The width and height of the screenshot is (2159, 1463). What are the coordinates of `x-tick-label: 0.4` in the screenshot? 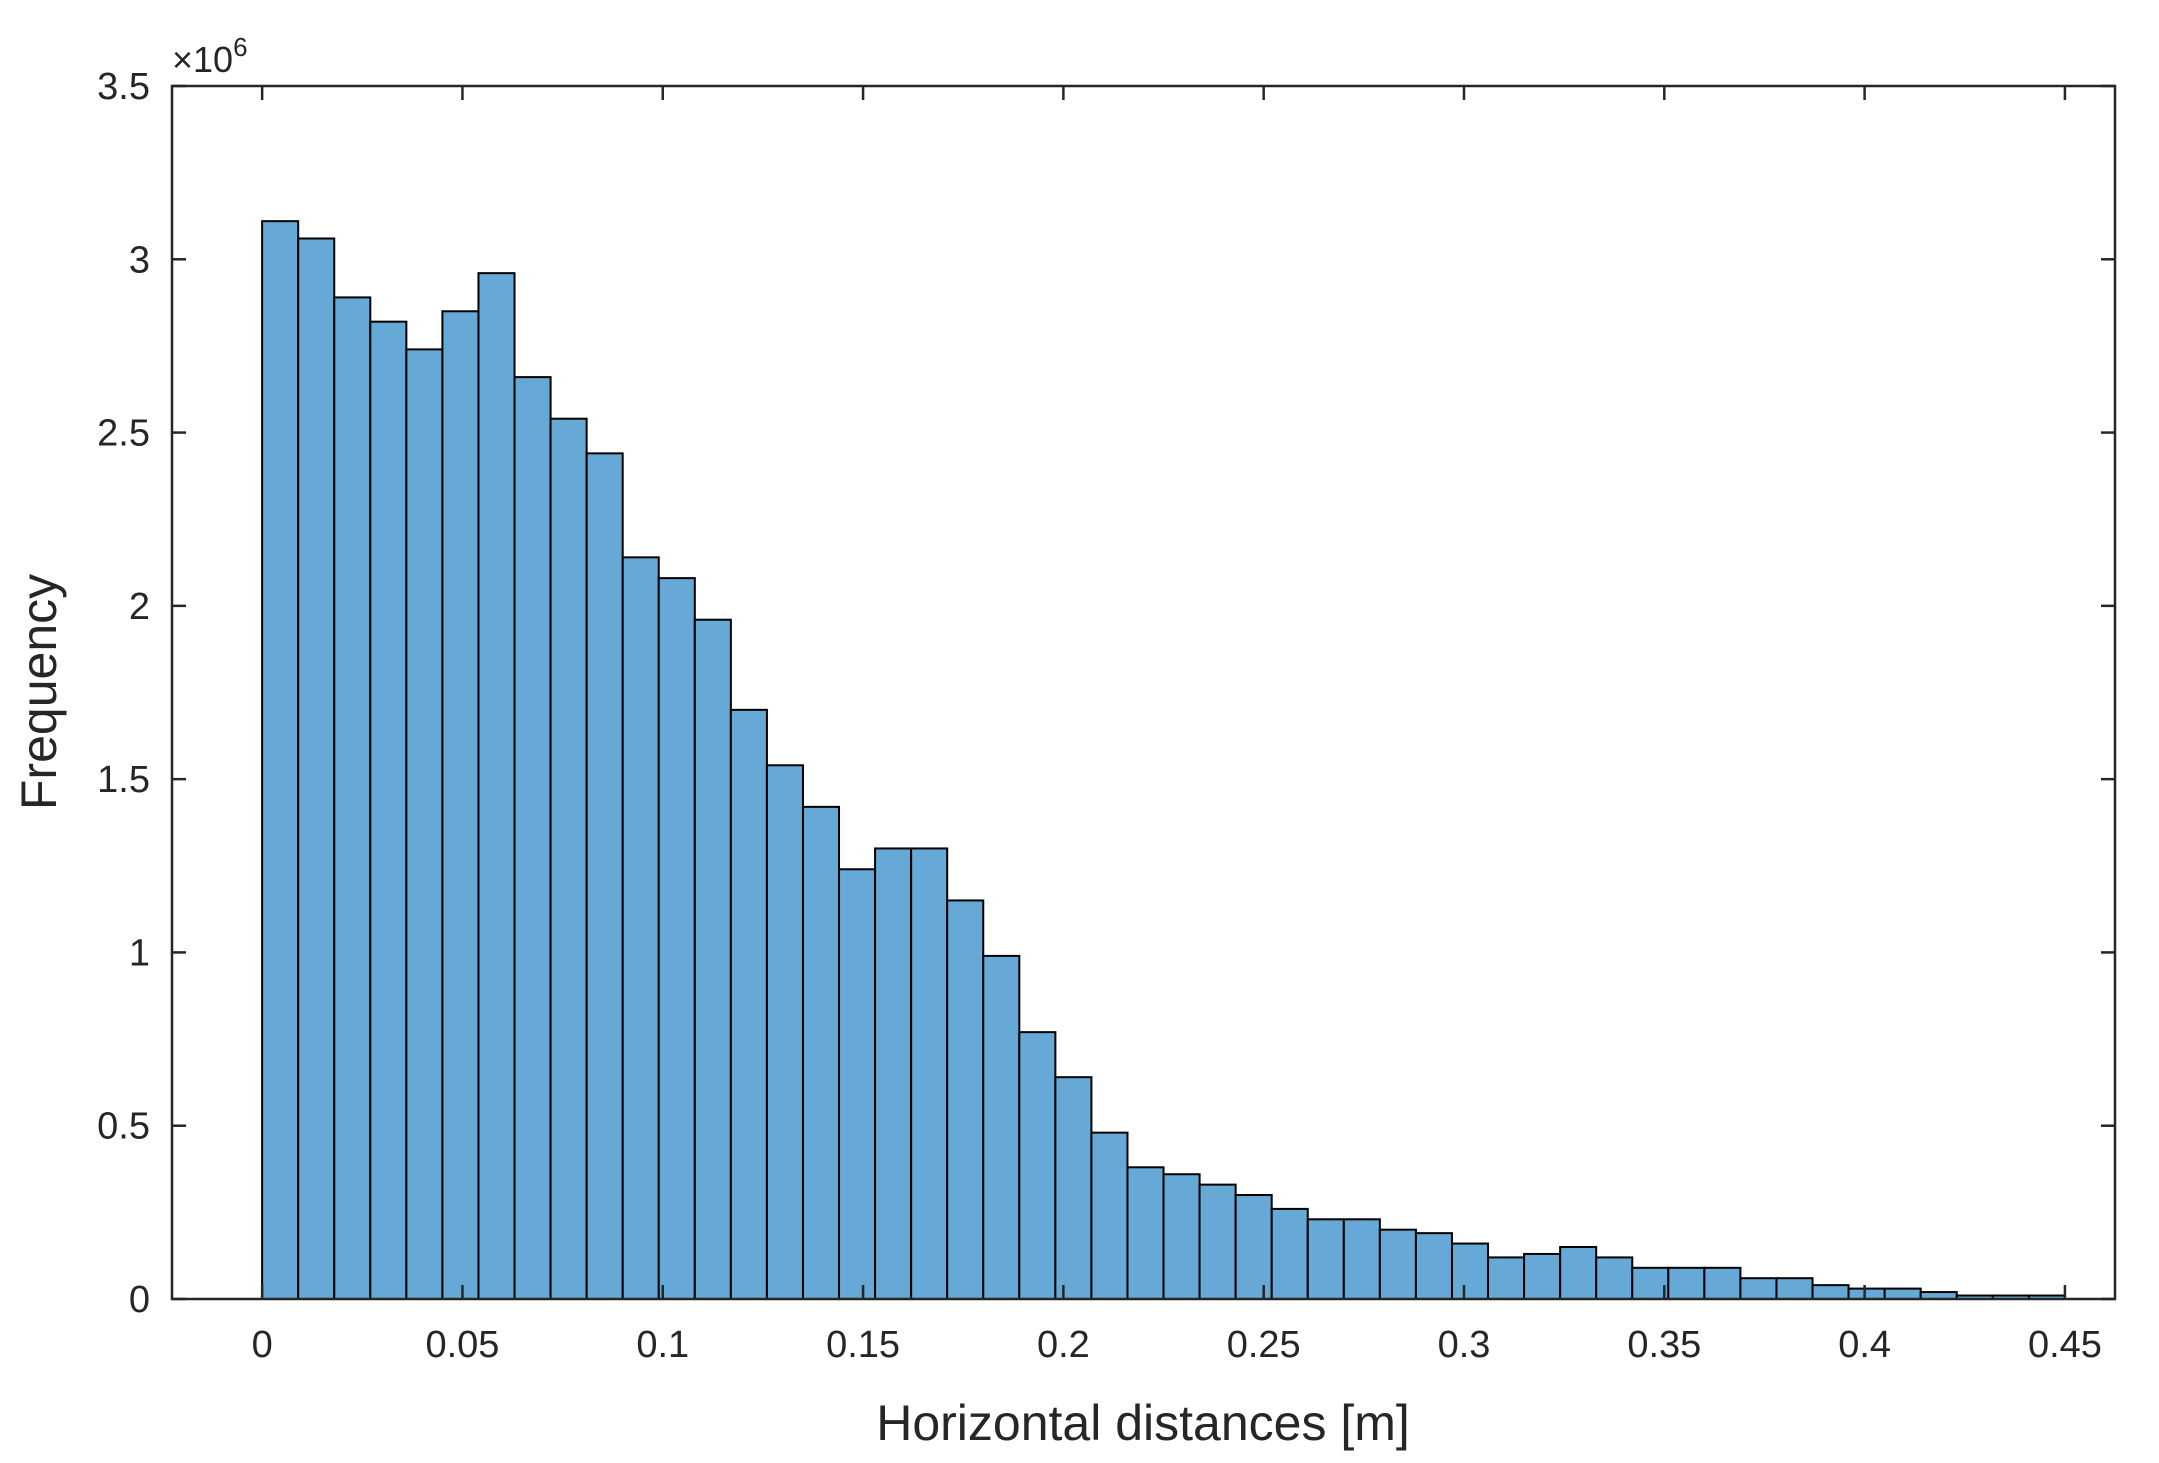 It's located at (1864, 1345).